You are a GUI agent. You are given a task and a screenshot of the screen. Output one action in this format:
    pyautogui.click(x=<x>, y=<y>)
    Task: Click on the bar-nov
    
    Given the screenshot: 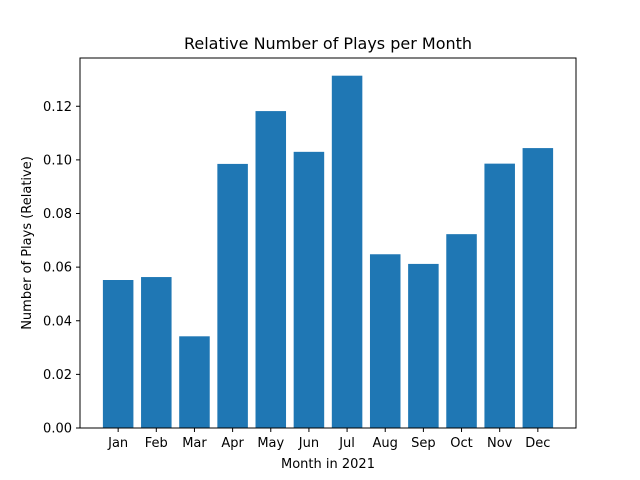 What is the action you would take?
    pyautogui.click(x=499, y=295)
    